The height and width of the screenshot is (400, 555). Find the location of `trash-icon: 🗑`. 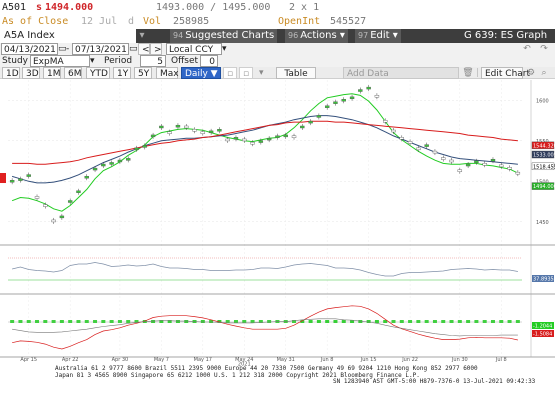

trash-icon: 🗑 is located at coordinates (468, 73).